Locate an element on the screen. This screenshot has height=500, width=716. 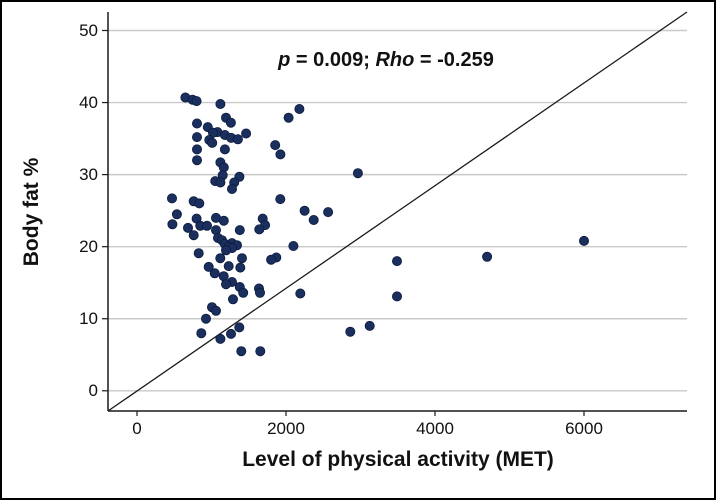
p-symbol: p is located at coordinates (284, 60).